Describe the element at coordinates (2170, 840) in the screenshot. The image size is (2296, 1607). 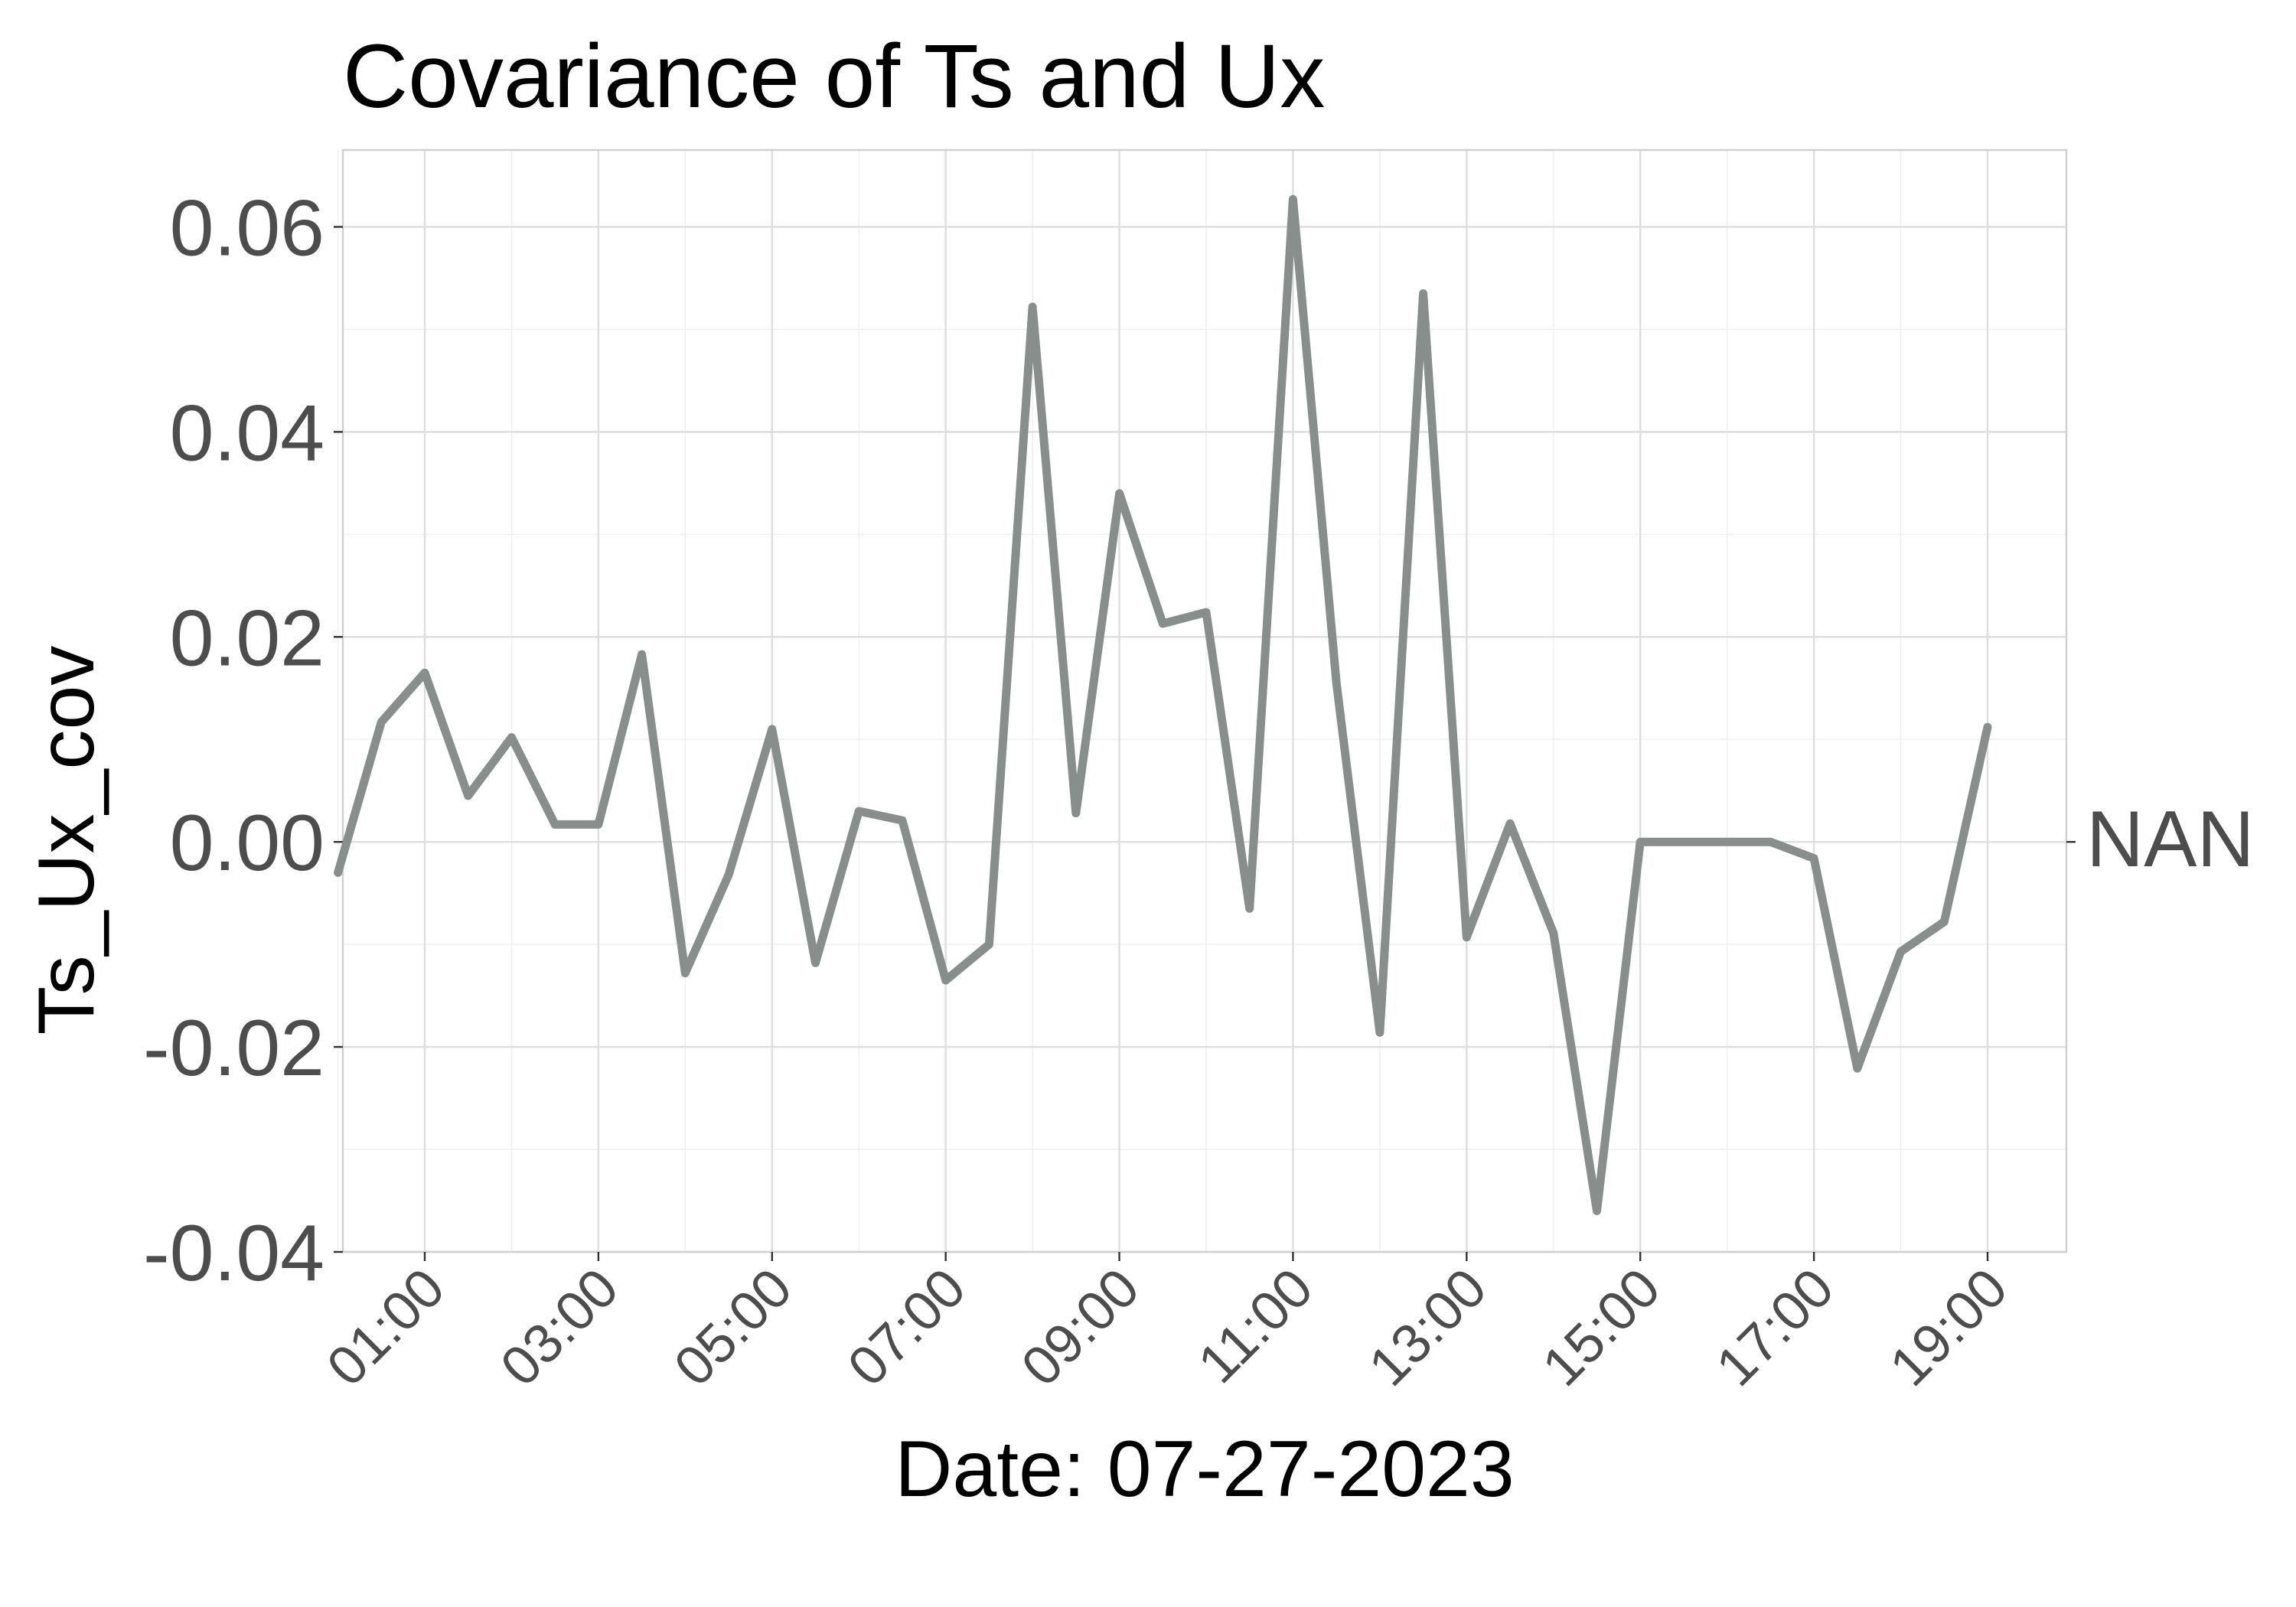
I see `right-axis-label: NAN` at that location.